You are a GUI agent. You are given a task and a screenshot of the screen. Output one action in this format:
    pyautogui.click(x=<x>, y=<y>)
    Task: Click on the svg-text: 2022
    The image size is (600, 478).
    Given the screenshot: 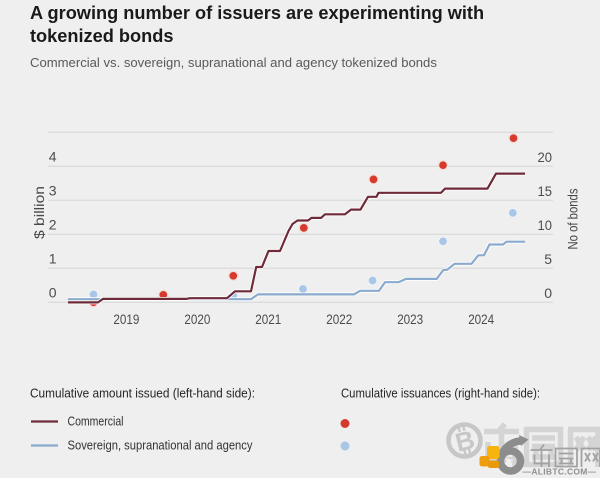 What is the action you would take?
    pyautogui.click(x=339, y=319)
    